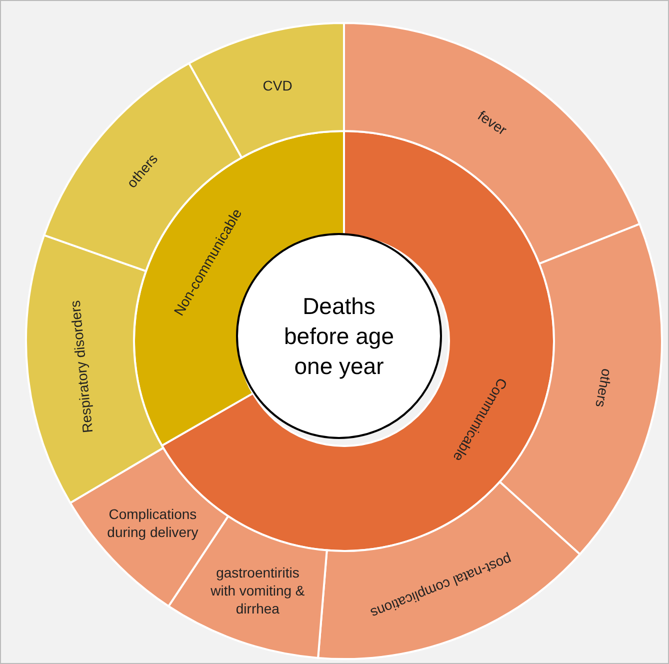 This screenshot has height=664, width=669. Describe the element at coordinates (152, 523) in the screenshot. I see `slice-label: Complications during delivery` at that location.